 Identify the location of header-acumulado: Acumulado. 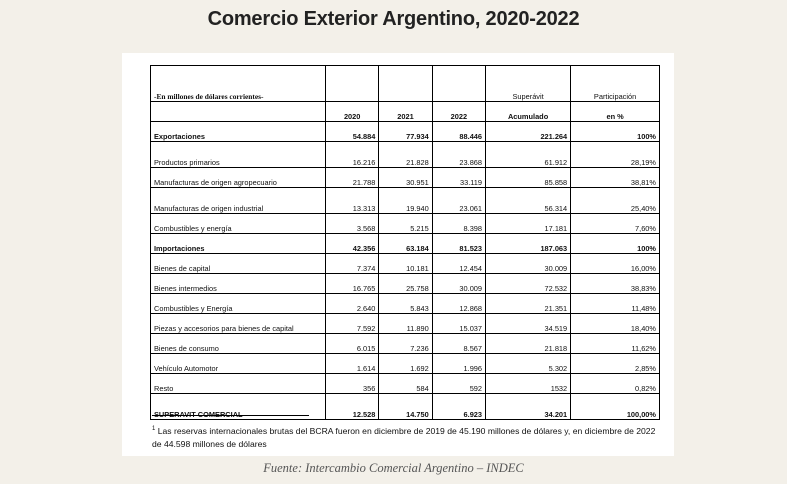
(528, 111).